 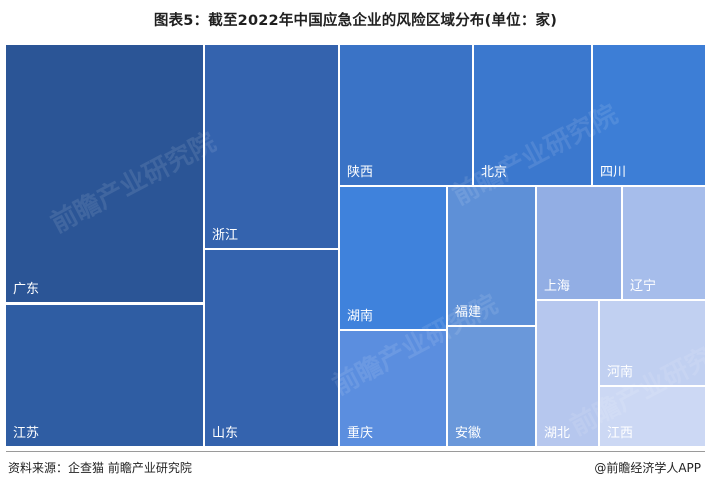 What do you see at coordinates (360, 433) in the screenshot?
I see `tile-label: 重庆` at bounding box center [360, 433].